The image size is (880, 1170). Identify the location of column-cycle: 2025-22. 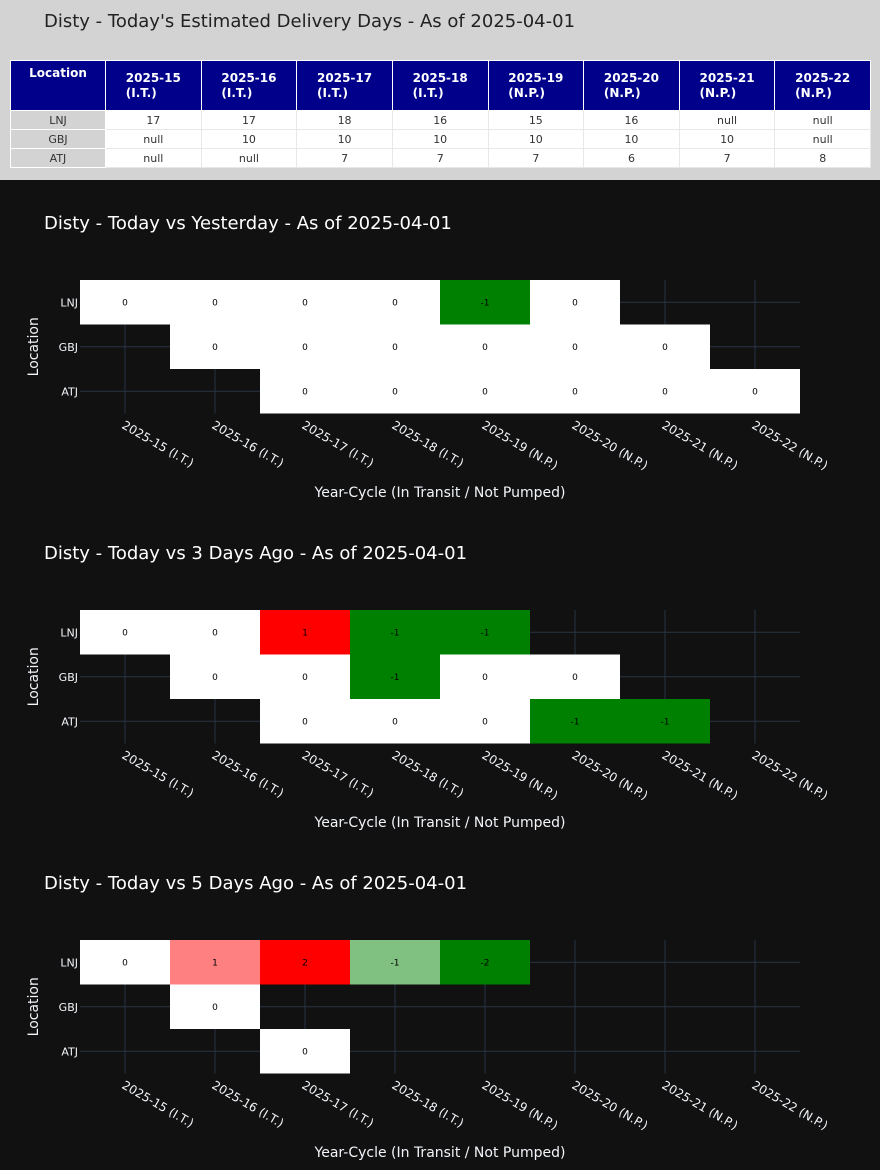
(823, 77).